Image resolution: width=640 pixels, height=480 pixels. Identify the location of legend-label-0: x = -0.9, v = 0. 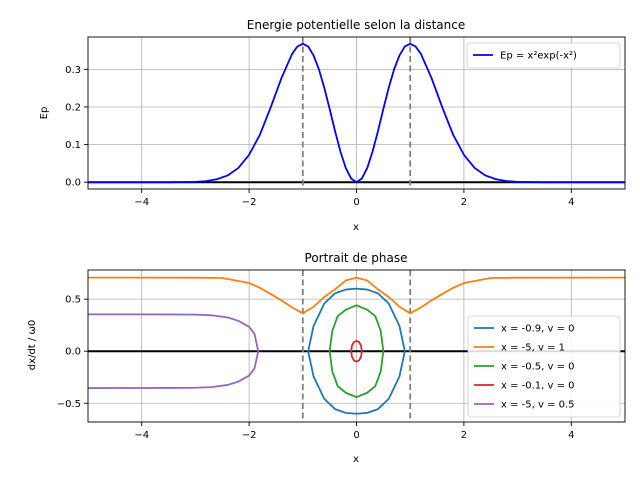
(538, 329).